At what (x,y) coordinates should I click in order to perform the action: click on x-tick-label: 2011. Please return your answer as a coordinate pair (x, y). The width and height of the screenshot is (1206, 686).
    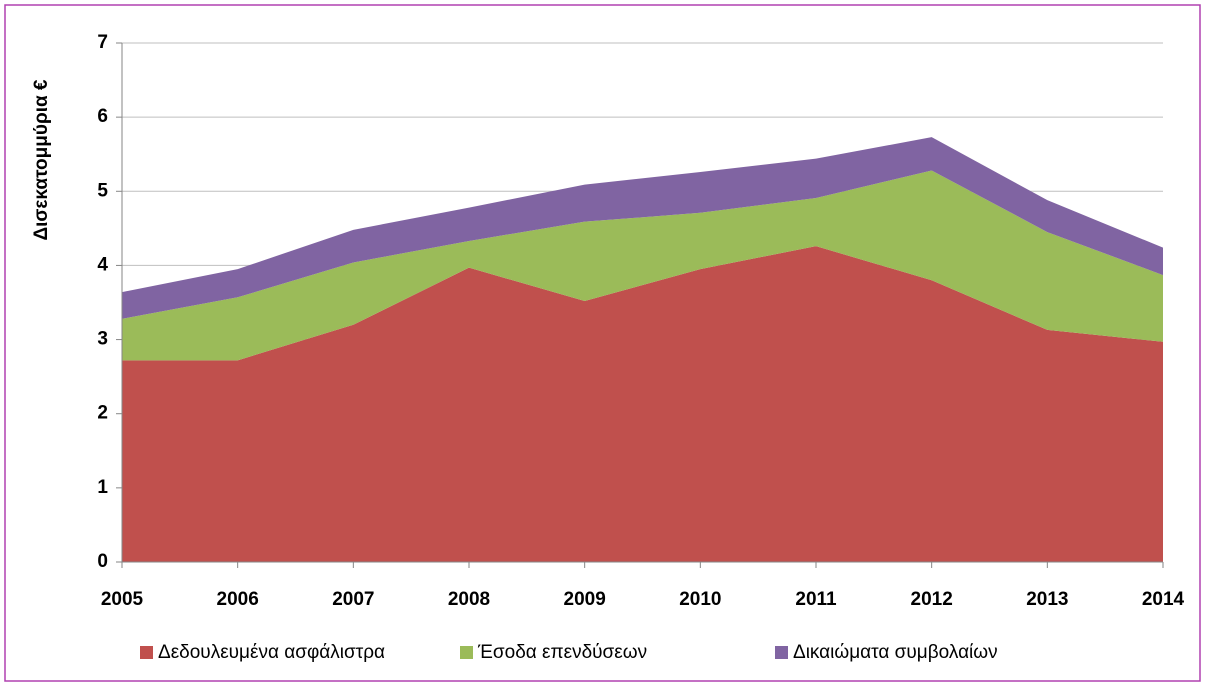
    Looking at the image, I should click on (816, 599).